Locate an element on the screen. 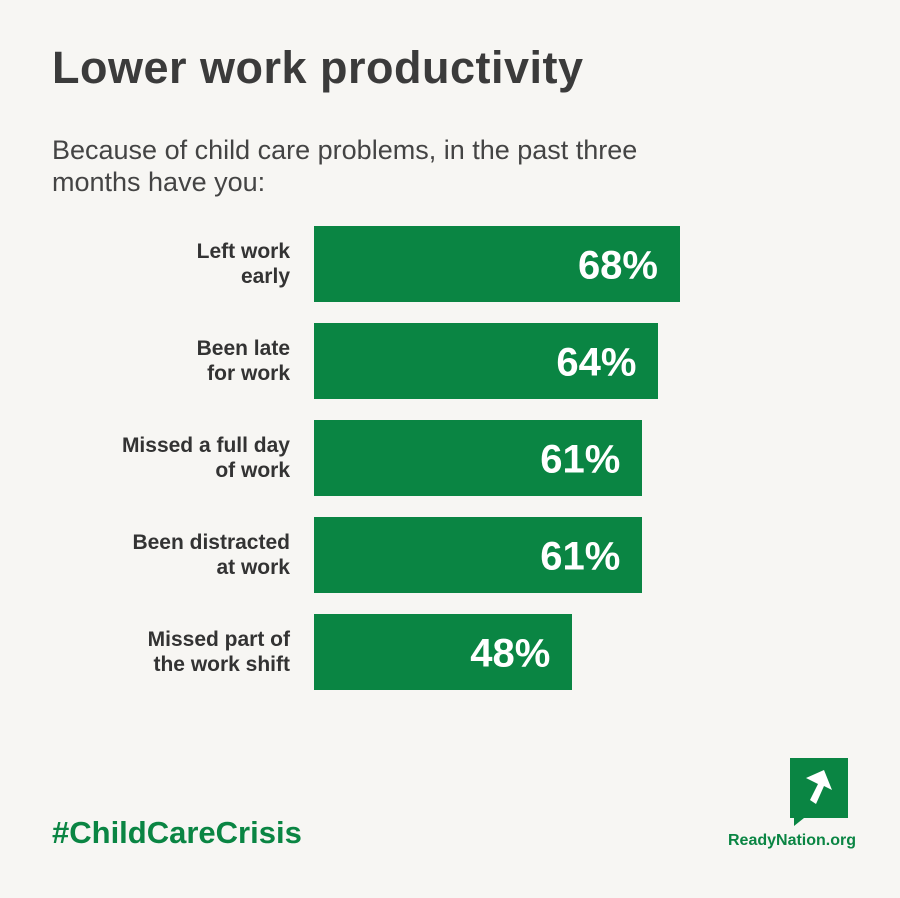 This screenshot has width=900, height=898. category-label: Been late for work is located at coordinates (243, 361).